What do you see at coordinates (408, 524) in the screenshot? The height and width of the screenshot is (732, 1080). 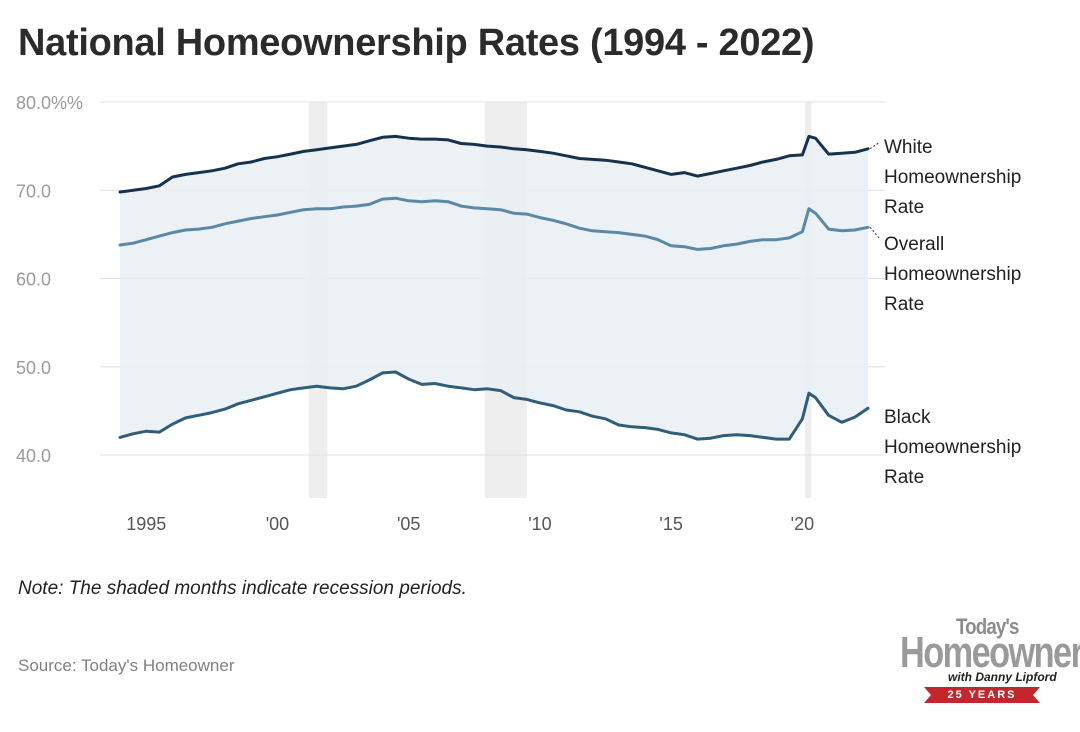 I see `x-tick-label: '05` at bounding box center [408, 524].